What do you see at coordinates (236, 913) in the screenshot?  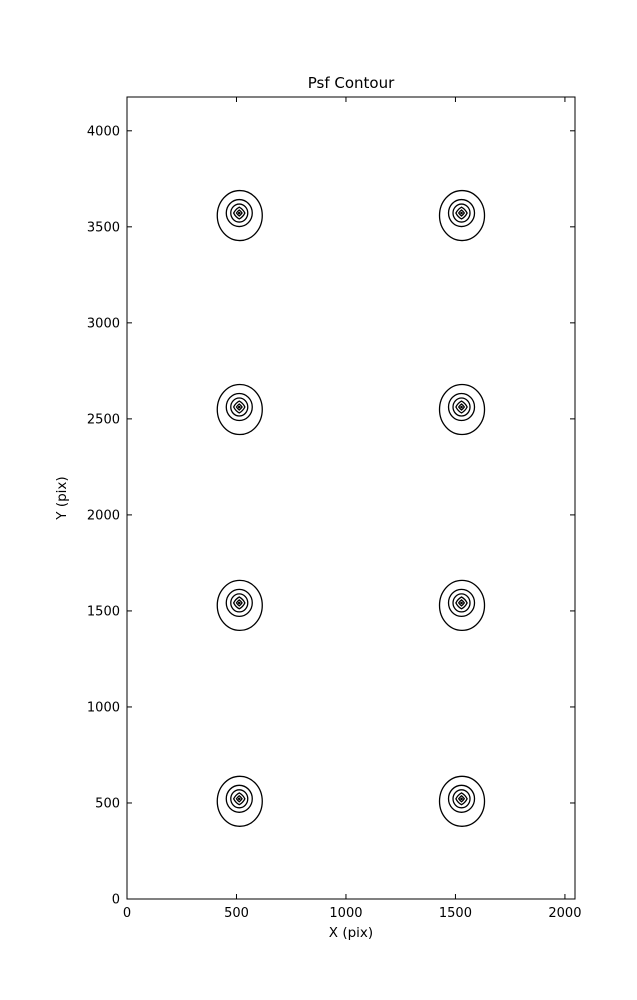 I see `x-tick-label: 500` at bounding box center [236, 913].